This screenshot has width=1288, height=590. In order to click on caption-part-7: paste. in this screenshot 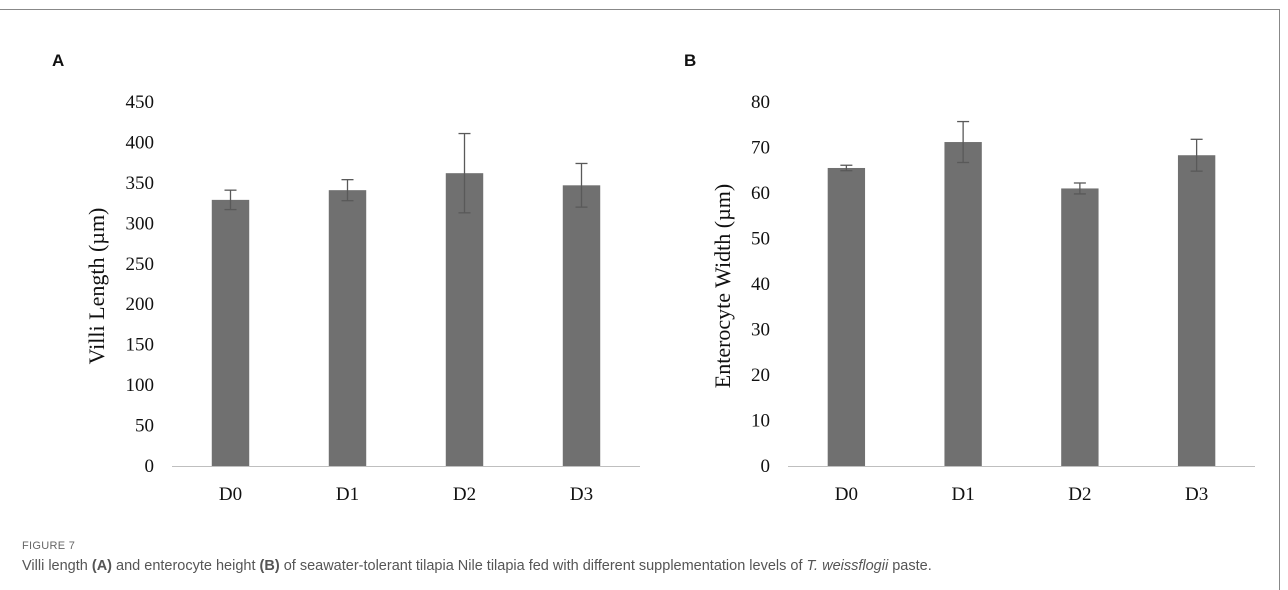, I will do `click(910, 566)`.